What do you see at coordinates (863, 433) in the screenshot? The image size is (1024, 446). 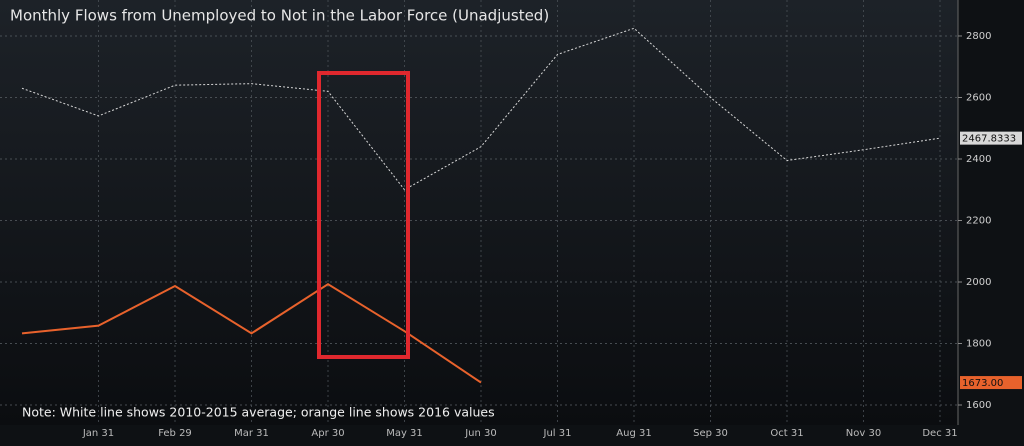 I see `x-tick-label: Nov 30` at bounding box center [863, 433].